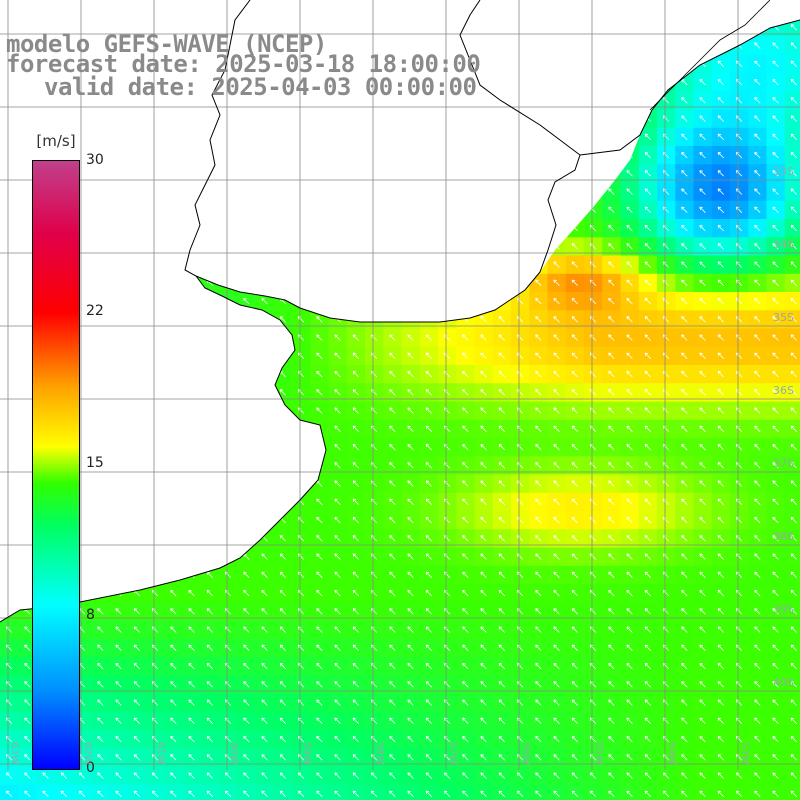 The image size is (800, 800). Describe the element at coordinates (525, 753) in the screenshot. I see `lon-label: 56W` at that location.